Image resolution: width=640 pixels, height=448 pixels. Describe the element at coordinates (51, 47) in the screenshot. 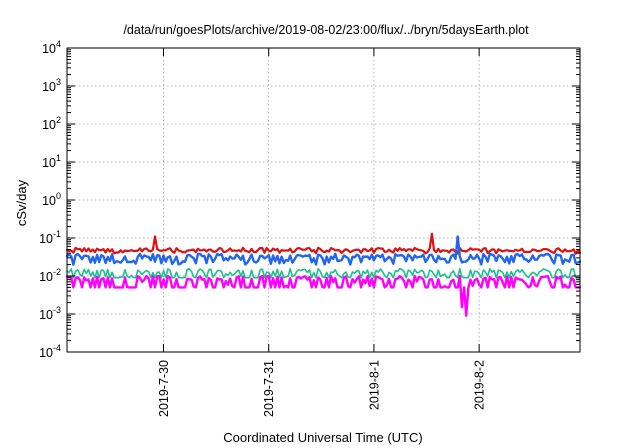

I see `y-tick-label: 10⁴` at that location.